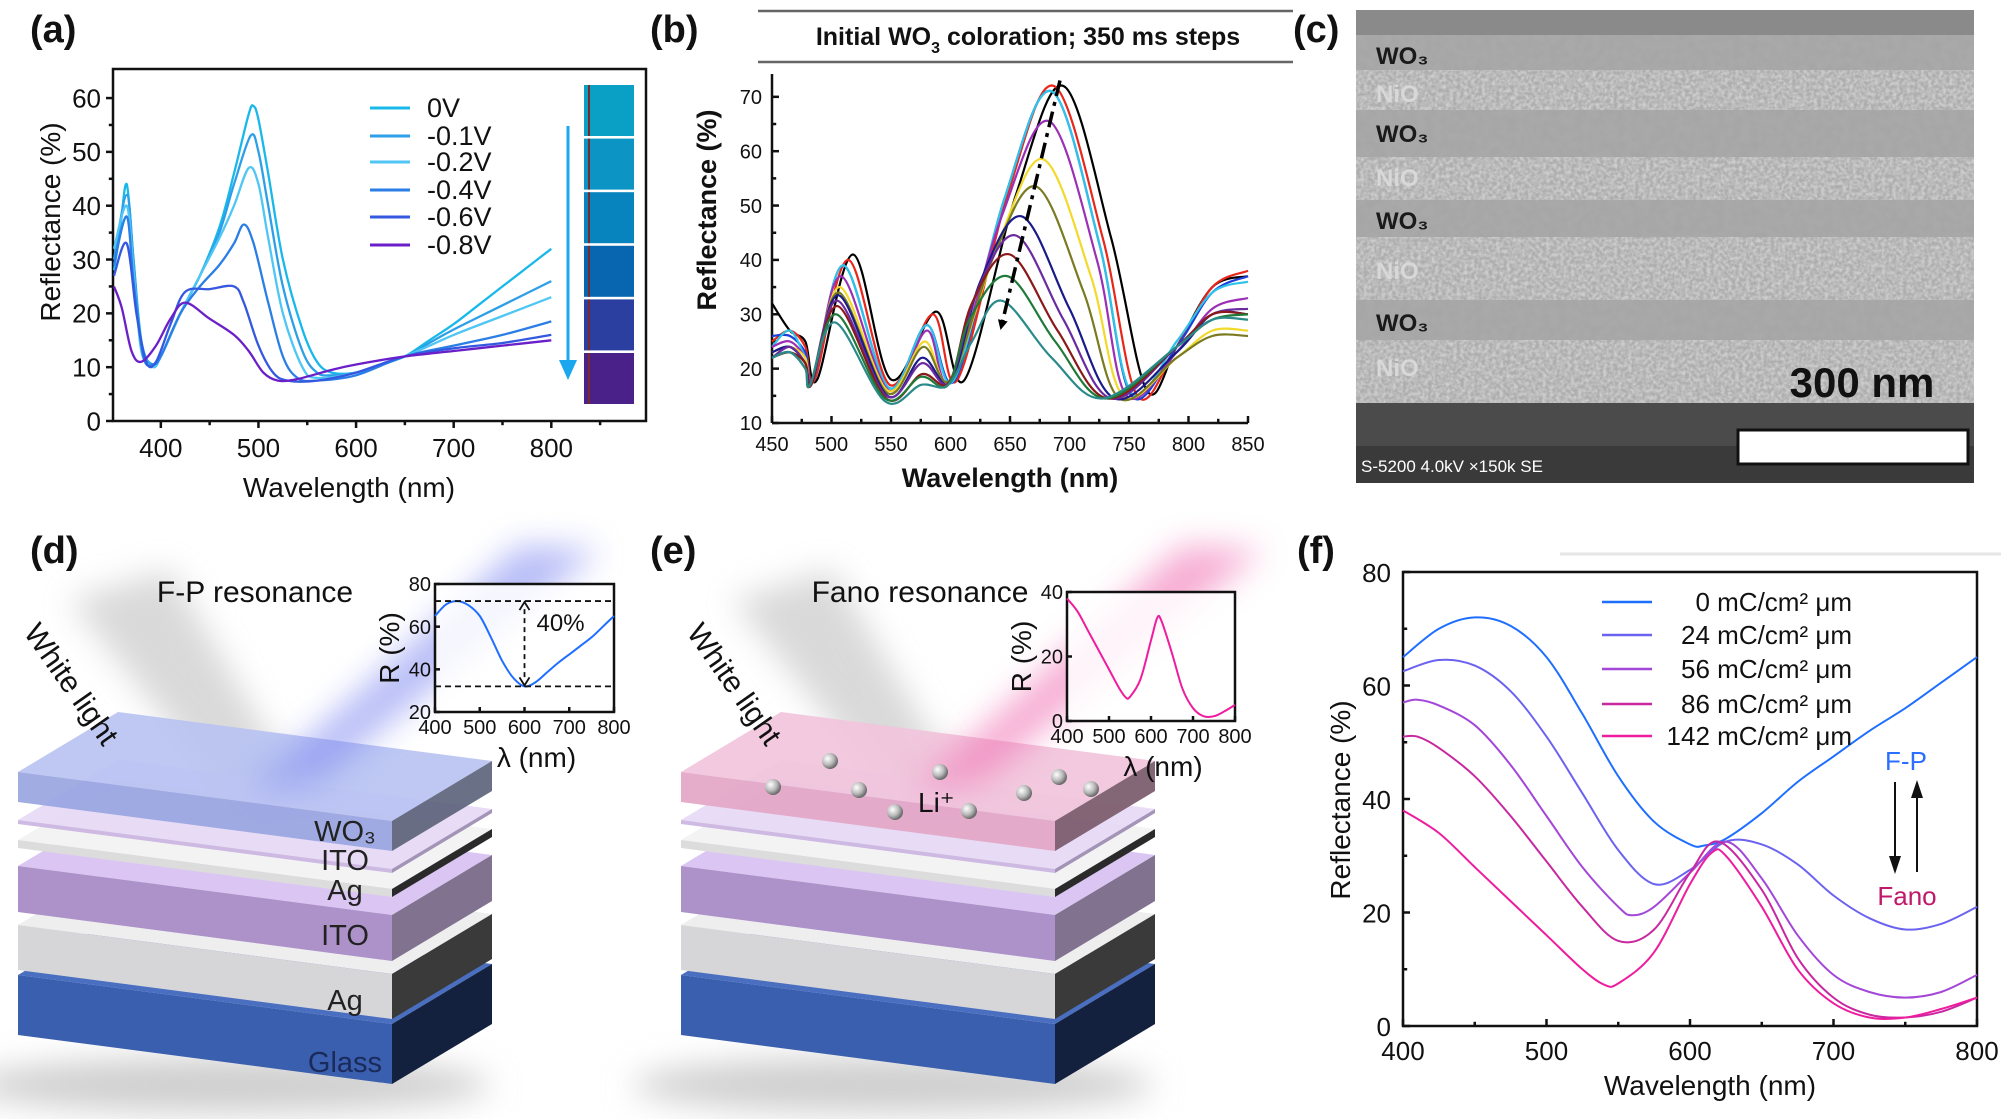  What do you see at coordinates (1917, 789) in the screenshot?
I see `arrow-up-icon` at bounding box center [1917, 789].